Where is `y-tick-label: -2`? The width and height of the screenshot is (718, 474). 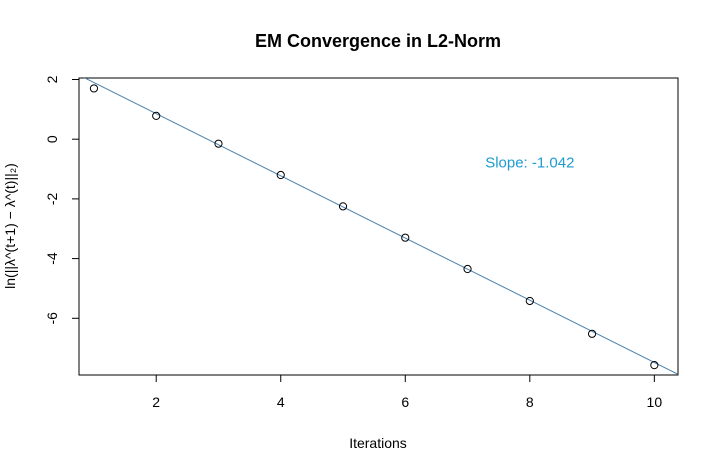
y-tick-label: -2 is located at coordinates (52, 198).